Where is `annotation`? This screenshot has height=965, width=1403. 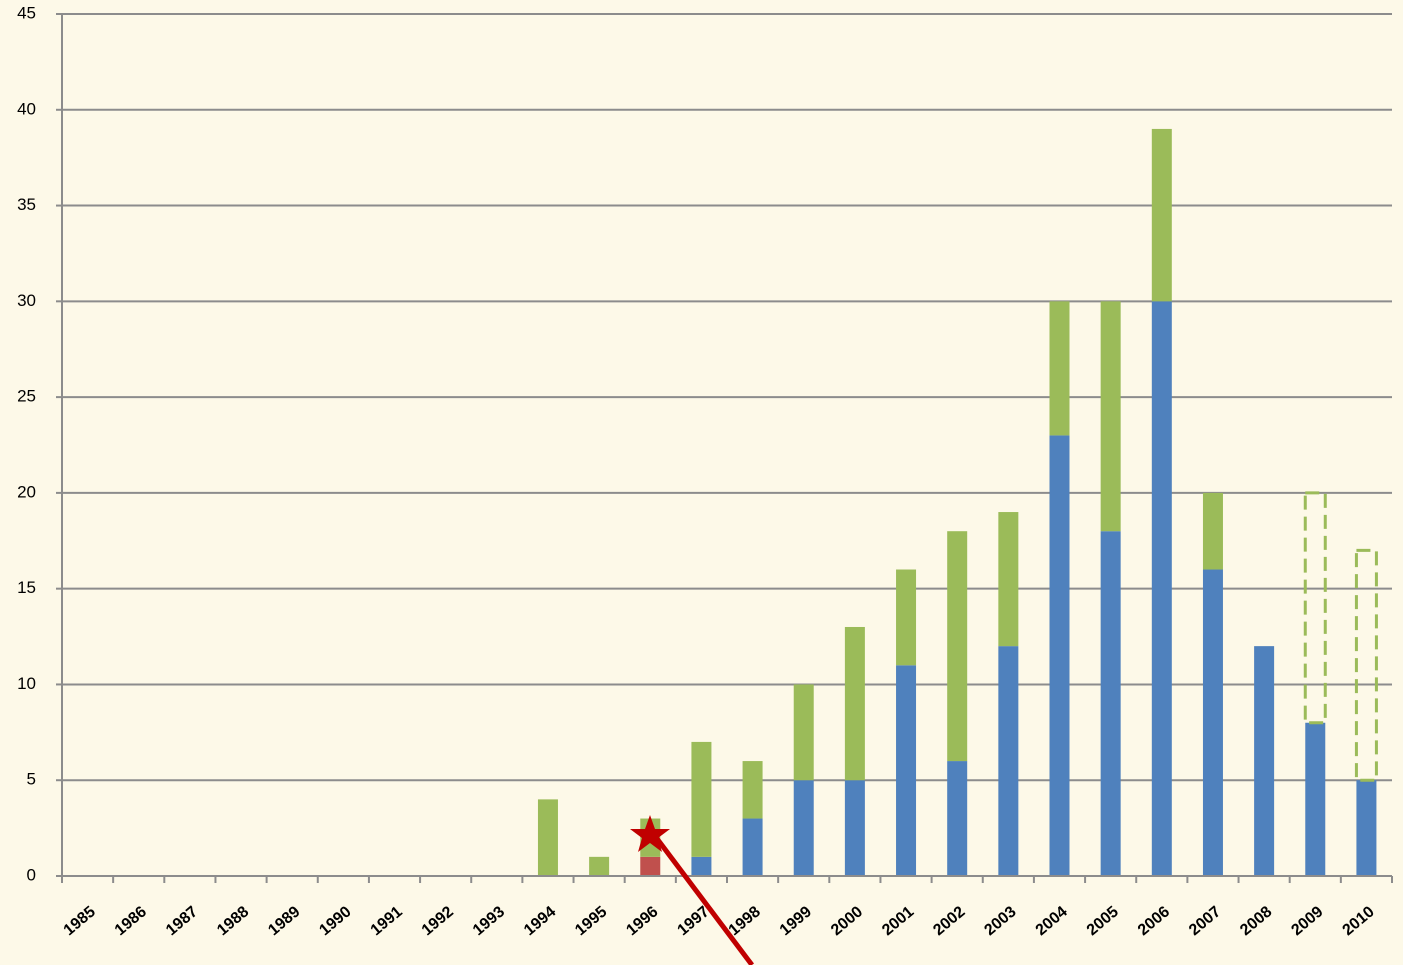 annotation is located at coordinates (692, 890).